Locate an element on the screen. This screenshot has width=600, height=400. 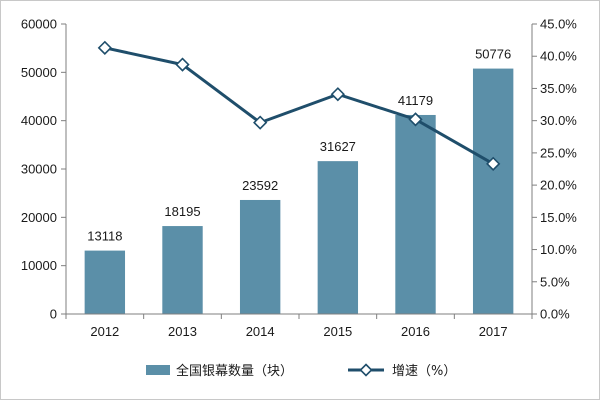
x-axis: 2012 2013 2014 2015 2016 2017 is located at coordinates (299, 326).